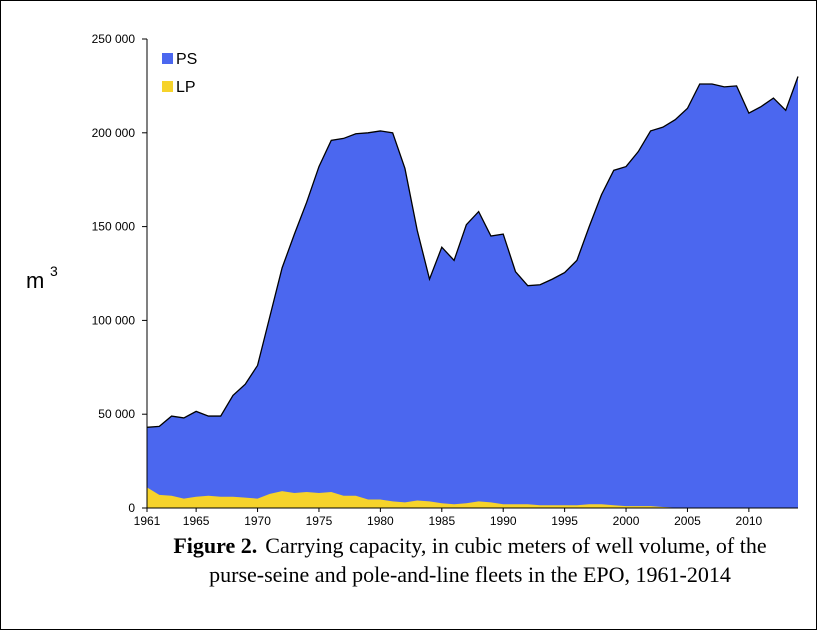  What do you see at coordinates (257, 521) in the screenshot?
I see `x-tick-label: 1970` at bounding box center [257, 521].